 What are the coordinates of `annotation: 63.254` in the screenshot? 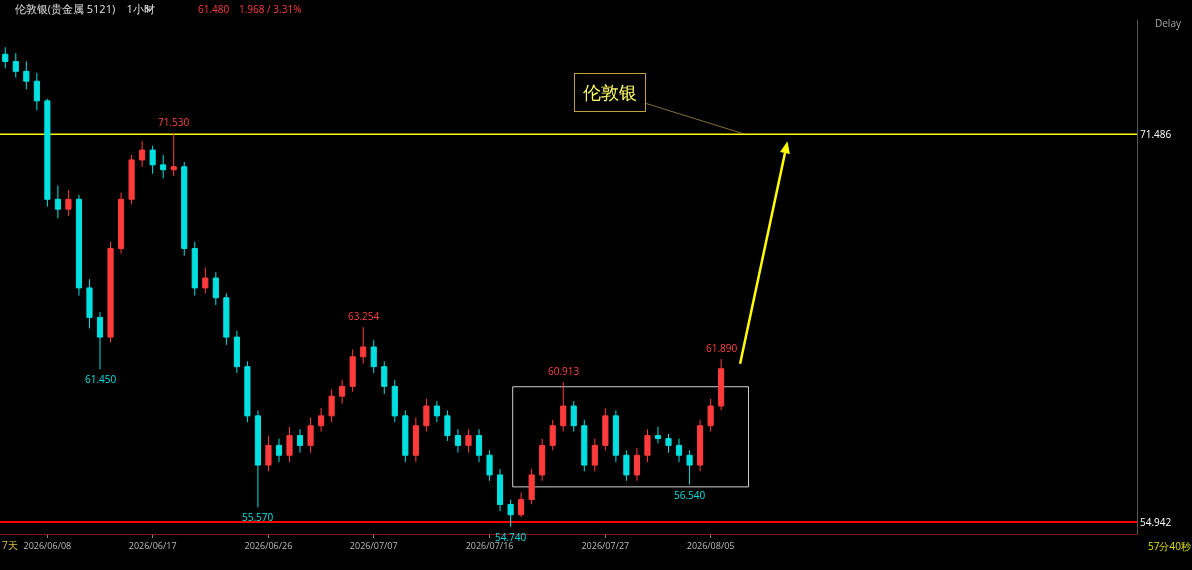 It's located at (364, 316).